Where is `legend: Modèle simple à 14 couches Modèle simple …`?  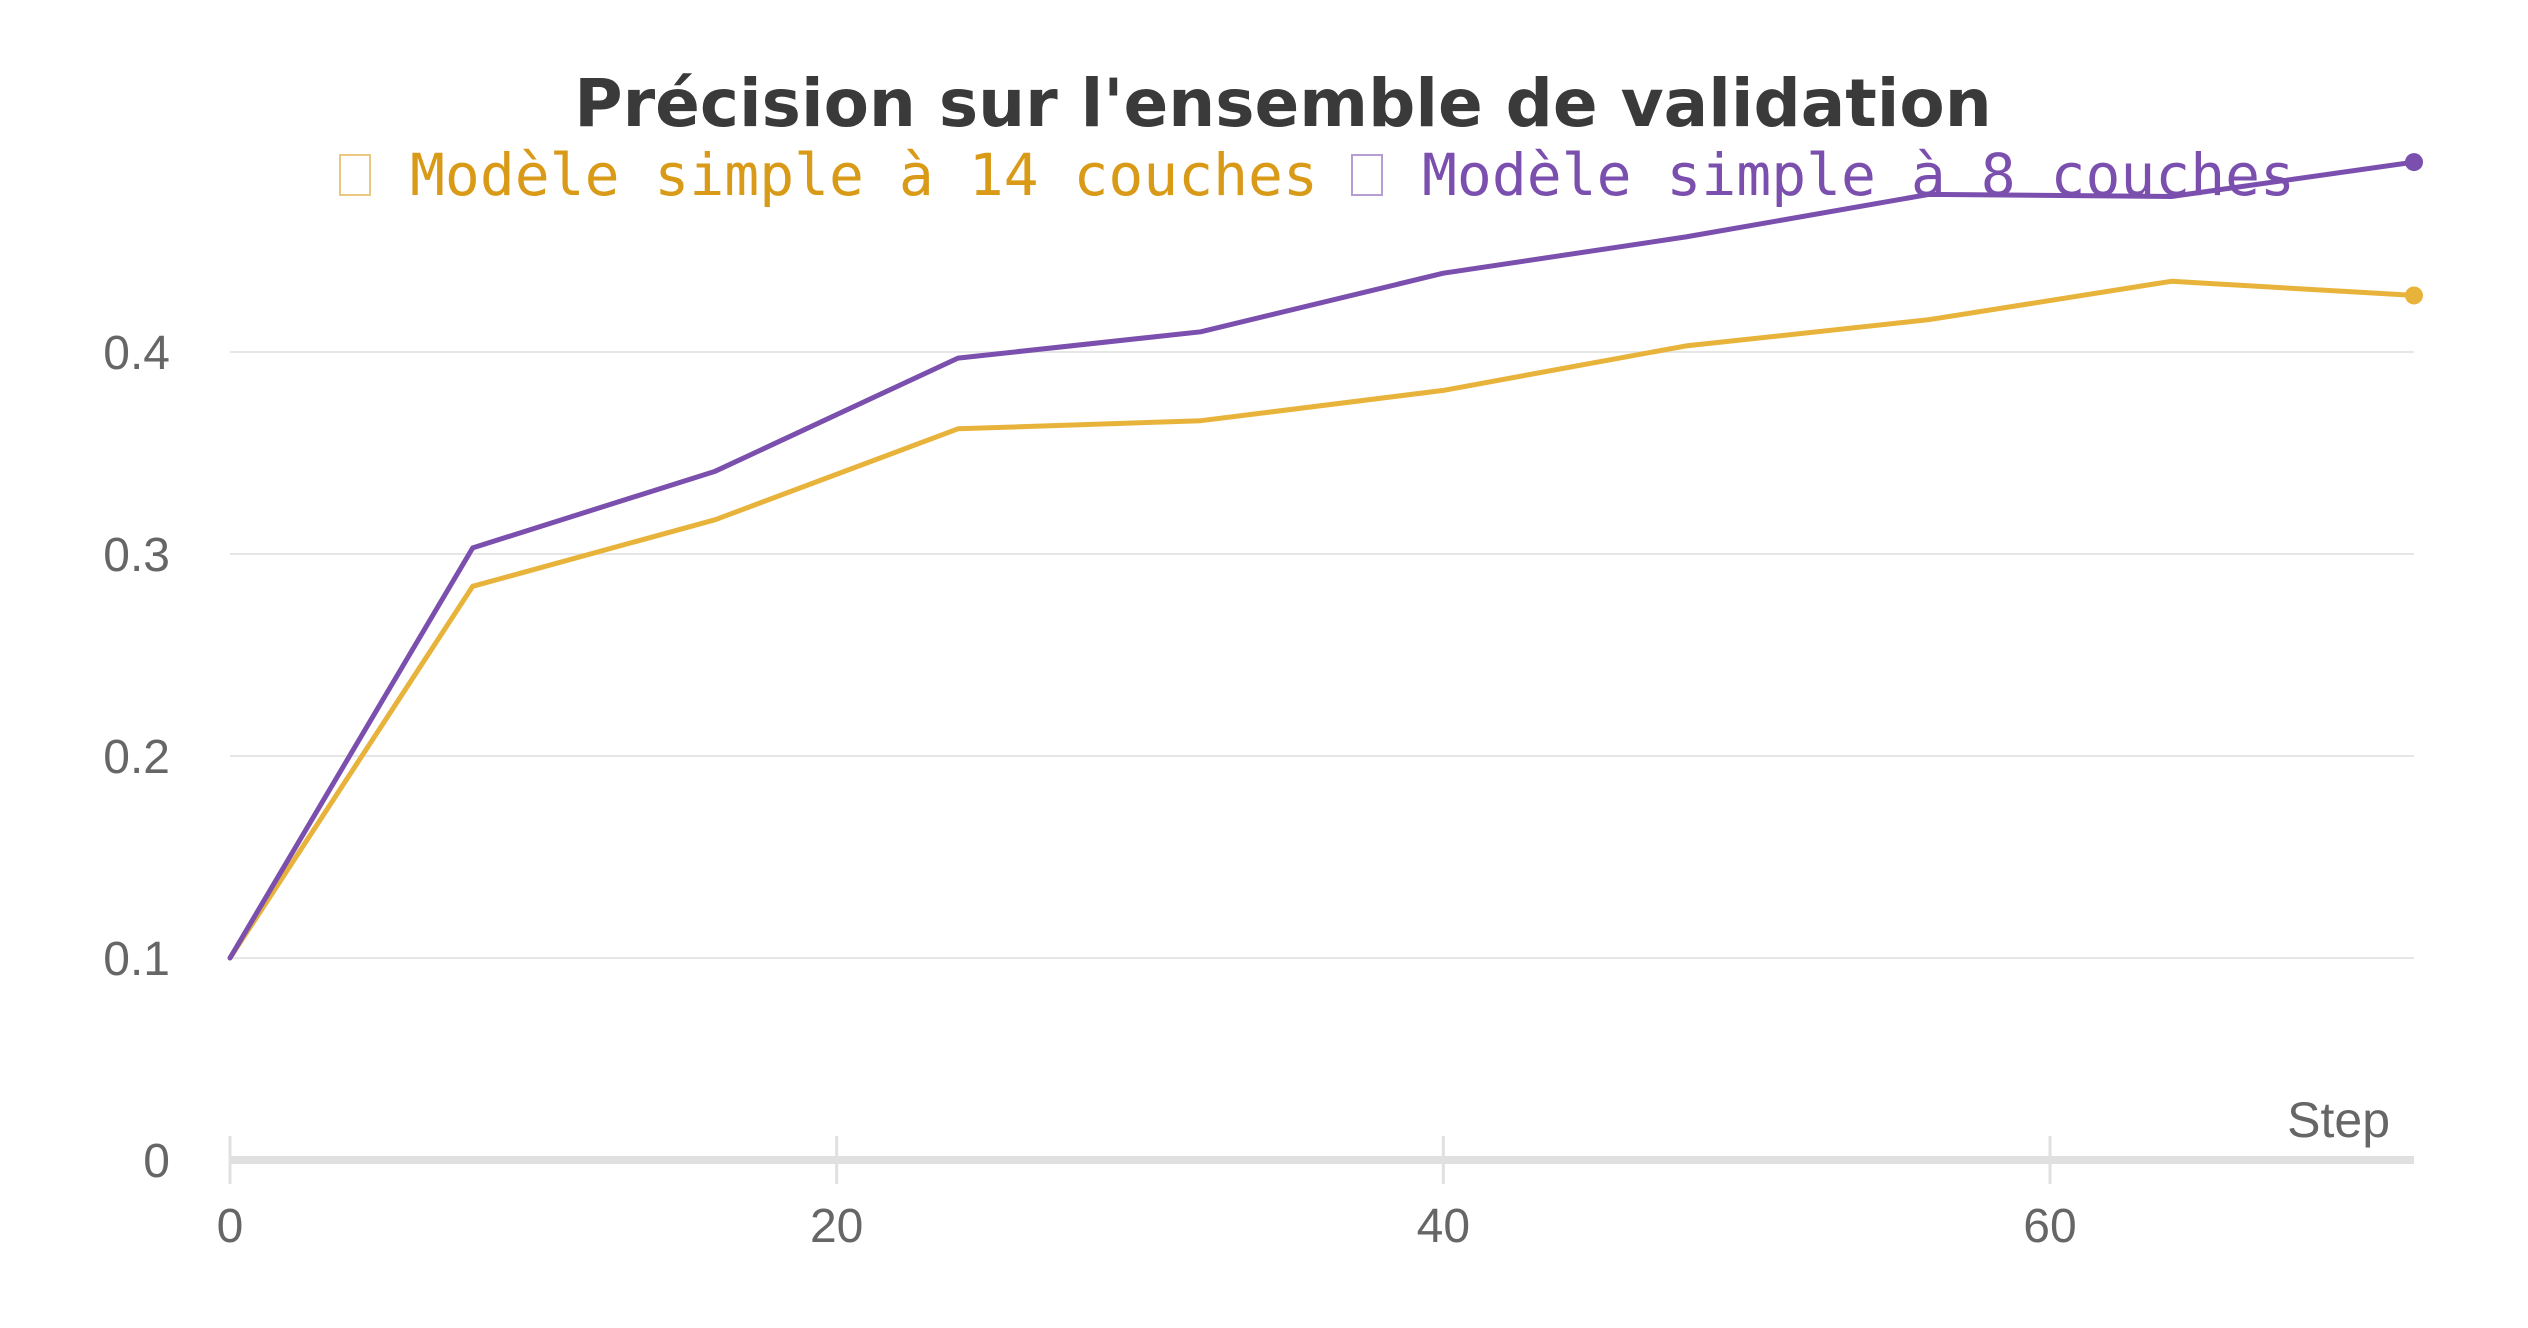 legend: Modèle simple à 14 couches Modèle simple … is located at coordinates (1317, 175).